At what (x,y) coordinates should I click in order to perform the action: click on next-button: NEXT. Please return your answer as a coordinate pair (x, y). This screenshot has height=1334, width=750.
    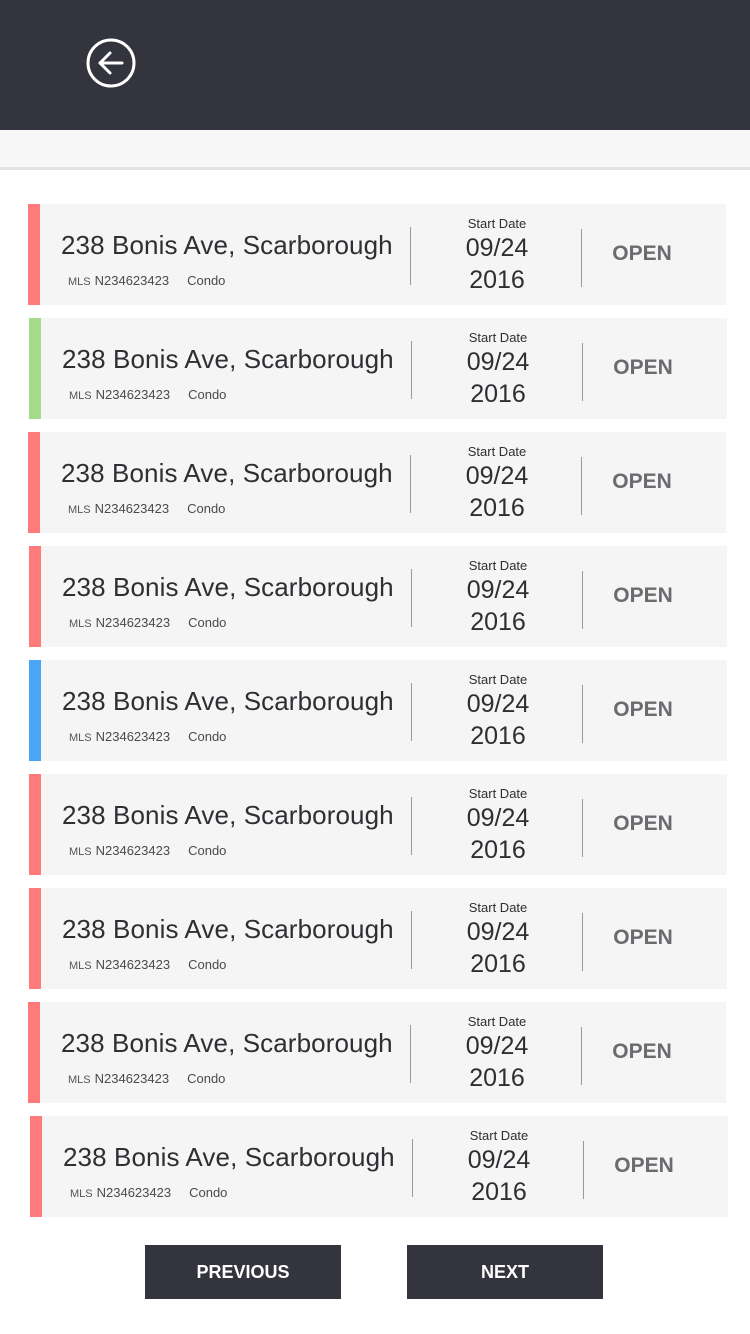
    Looking at the image, I should click on (505, 1272).